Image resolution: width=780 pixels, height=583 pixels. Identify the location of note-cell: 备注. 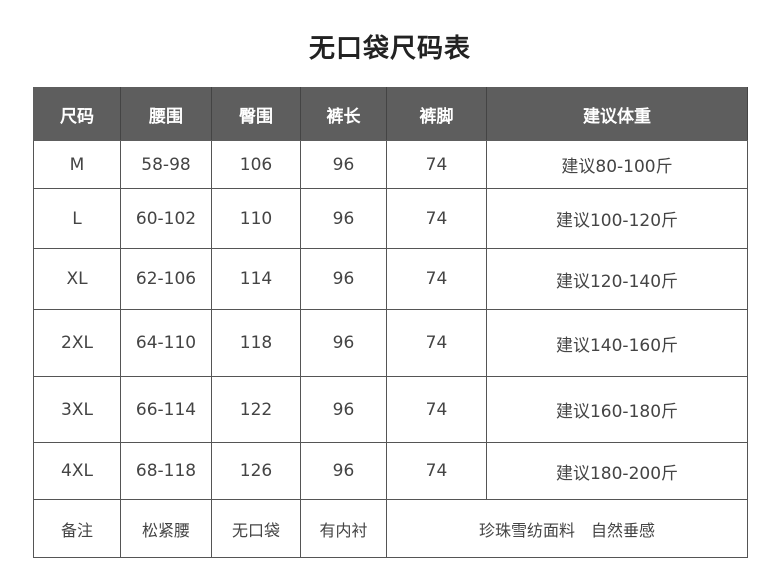
(77, 528).